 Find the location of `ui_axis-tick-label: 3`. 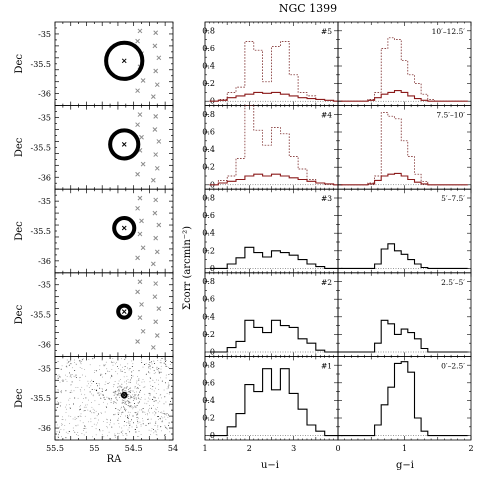

ui_axis-tick-label: 3 is located at coordinates (293, 448).